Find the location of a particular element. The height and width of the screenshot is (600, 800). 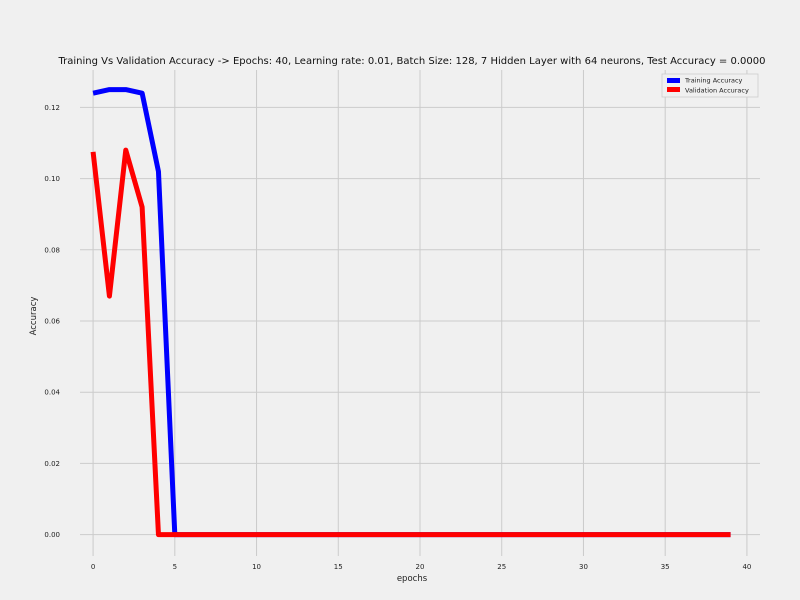

y-tick-label: 0.00 is located at coordinates (52, 535).